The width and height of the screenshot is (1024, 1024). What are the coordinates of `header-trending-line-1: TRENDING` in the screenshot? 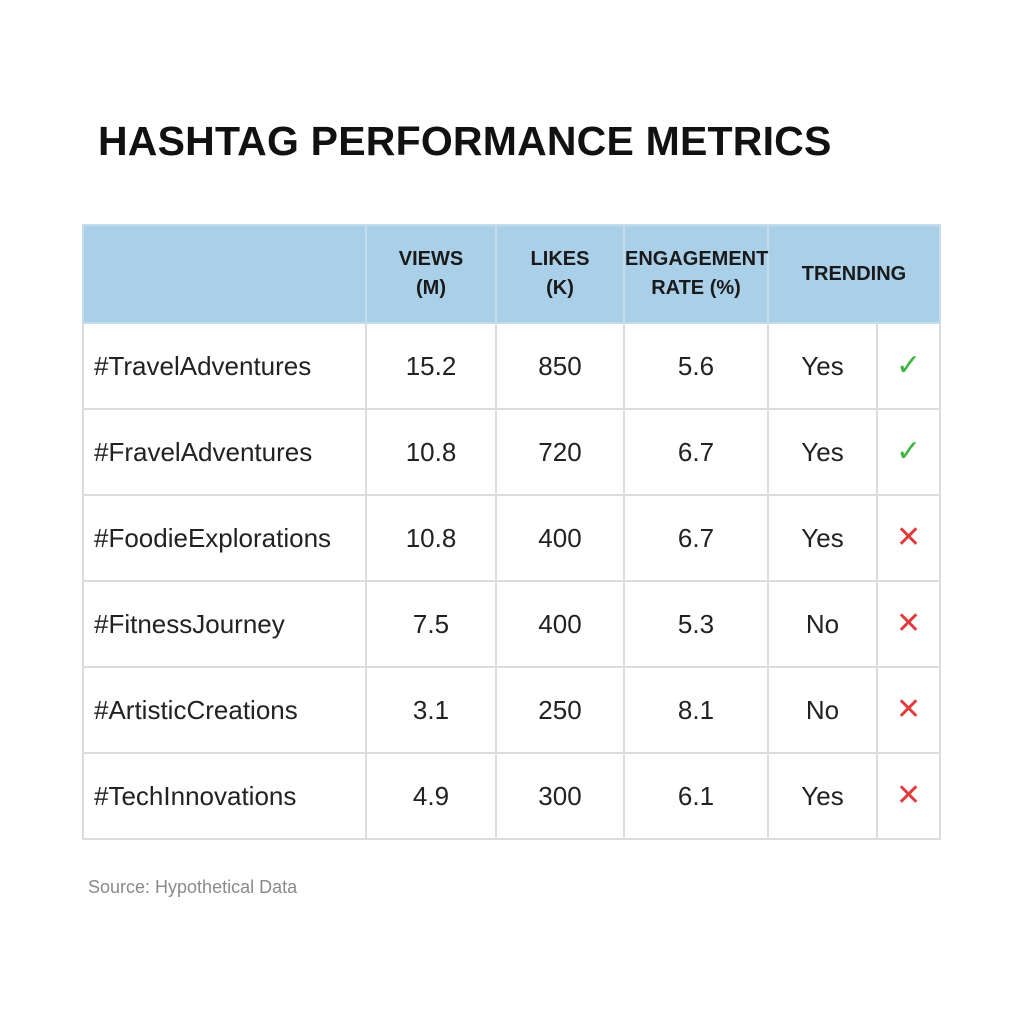 It's located at (854, 273).